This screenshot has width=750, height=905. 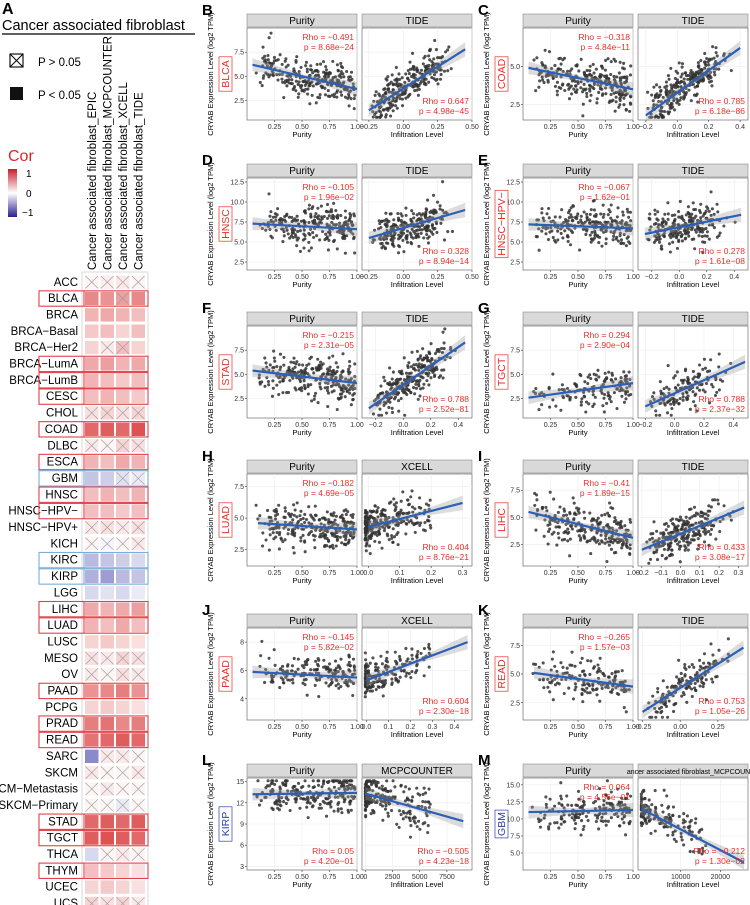 What do you see at coordinates (444, 409) in the screenshot?
I see `p-value-label: p = 2.52e−81` at bounding box center [444, 409].